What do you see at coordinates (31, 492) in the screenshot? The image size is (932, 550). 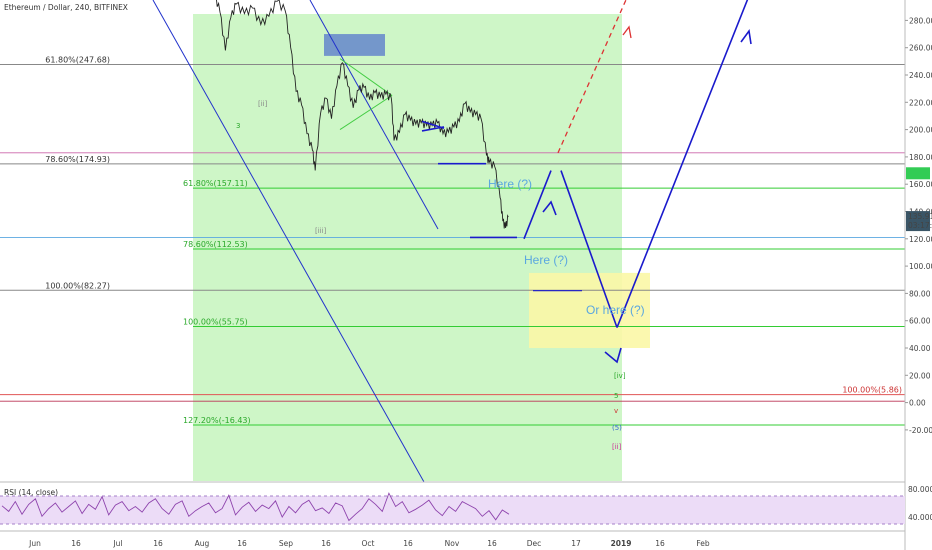 I see `rsi-title: RSI (14, close)` at bounding box center [31, 492].